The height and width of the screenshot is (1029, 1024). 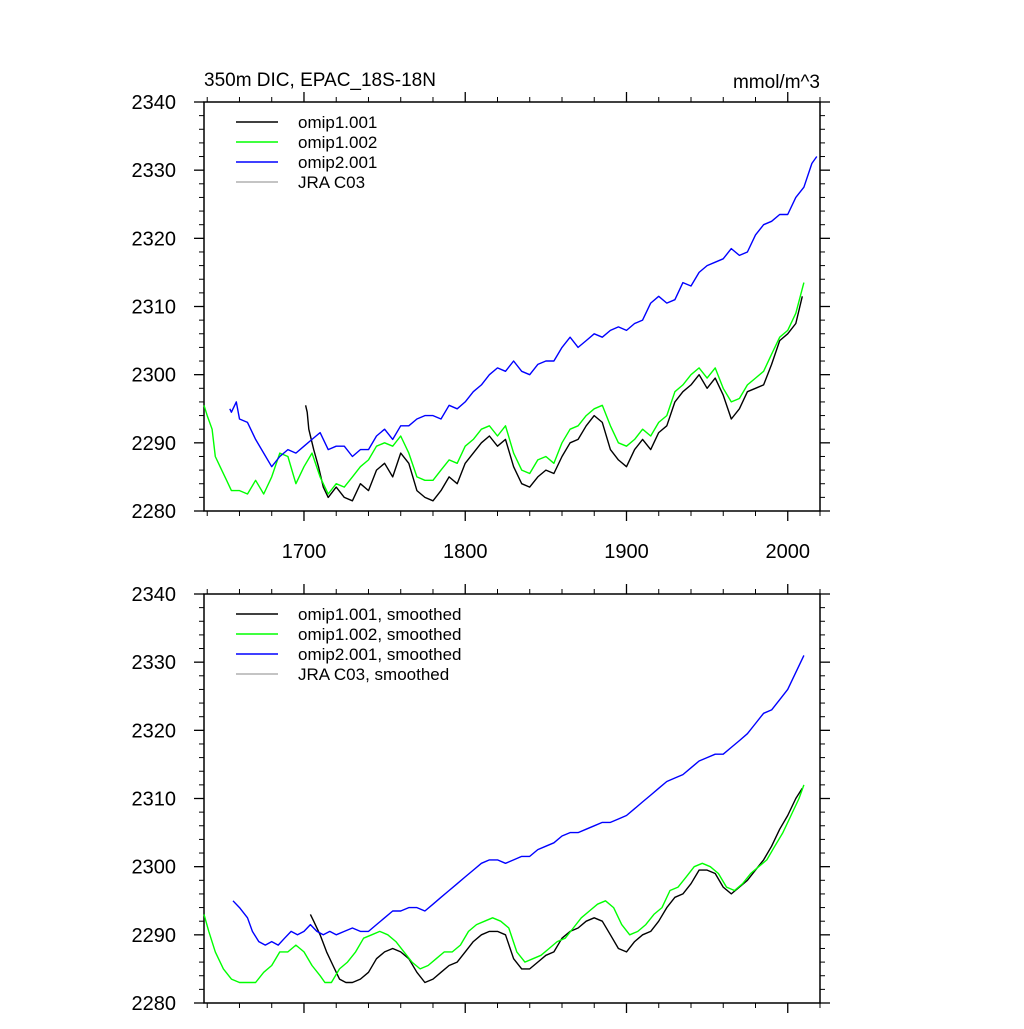 I want to click on legend-label: omip1.001, so click(x=337, y=122).